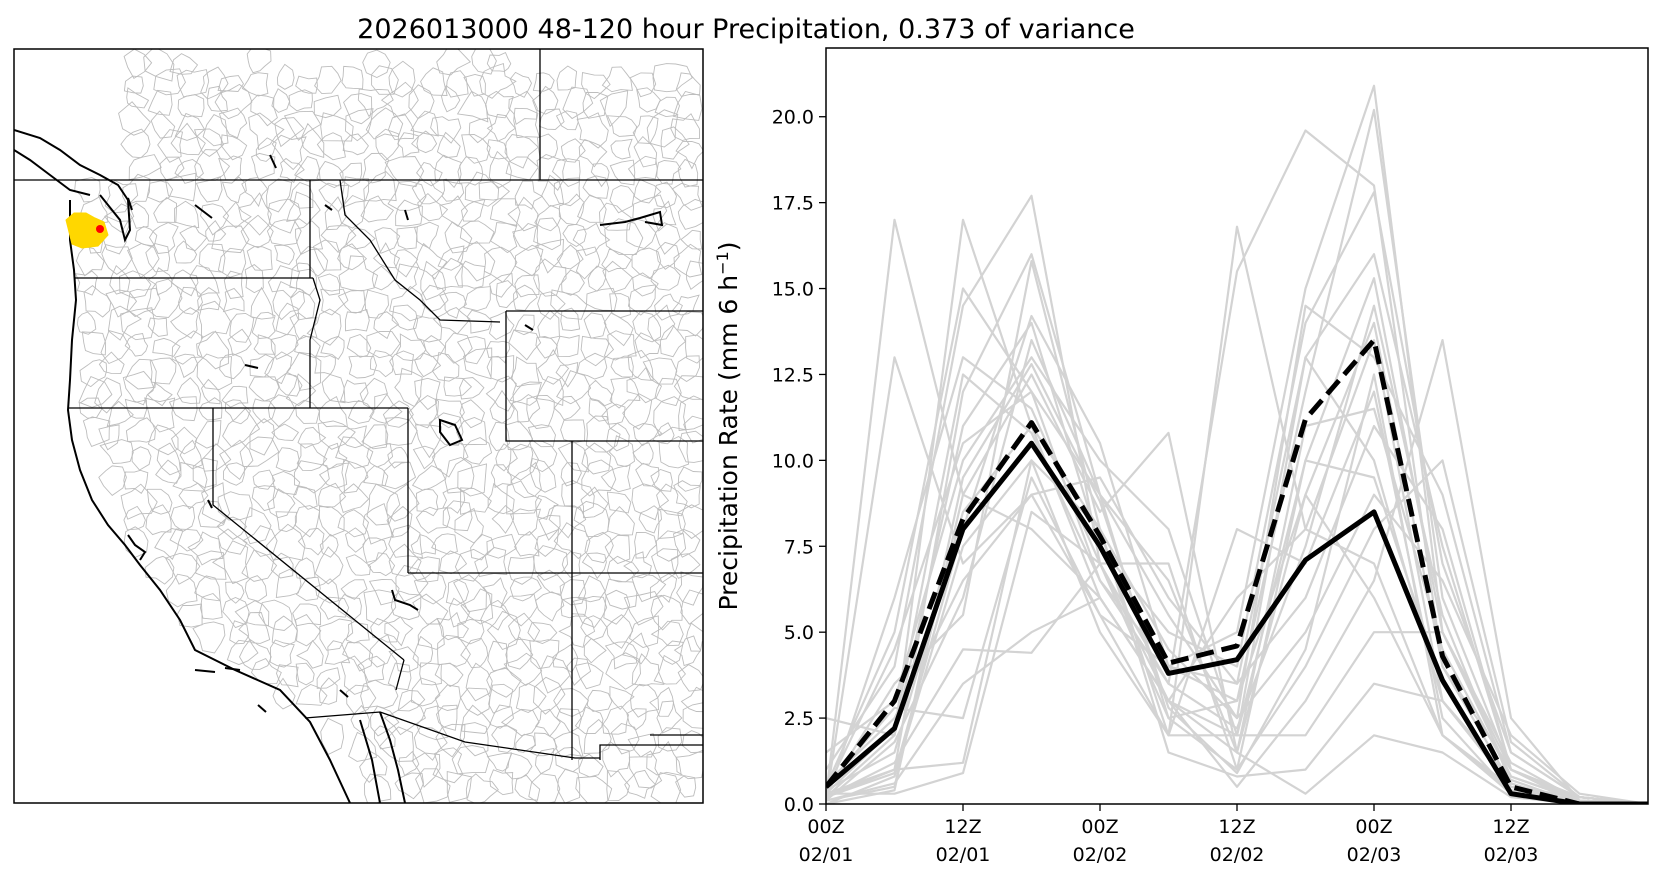 This screenshot has height=883, width=1658. Describe the element at coordinates (799, 547) in the screenshot. I see `y-tick-label: 7.5` at that location.